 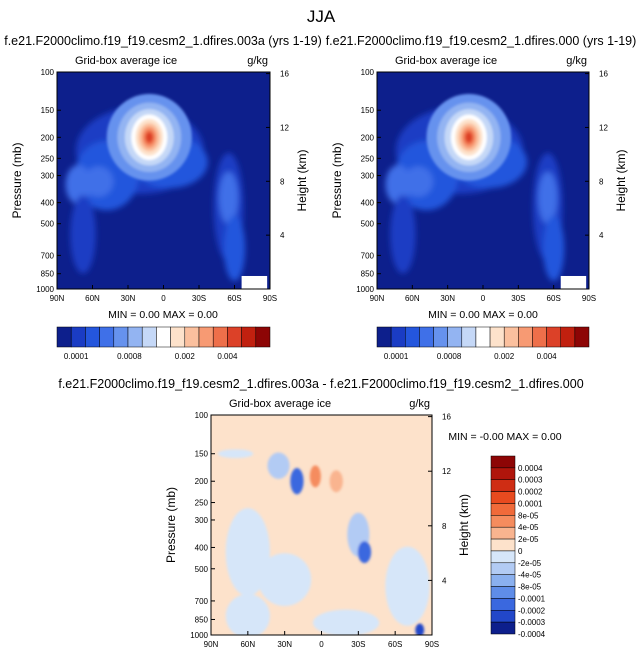 I want to click on chart-subtitle-left: Grid-box average ice, so click(x=446, y=61).